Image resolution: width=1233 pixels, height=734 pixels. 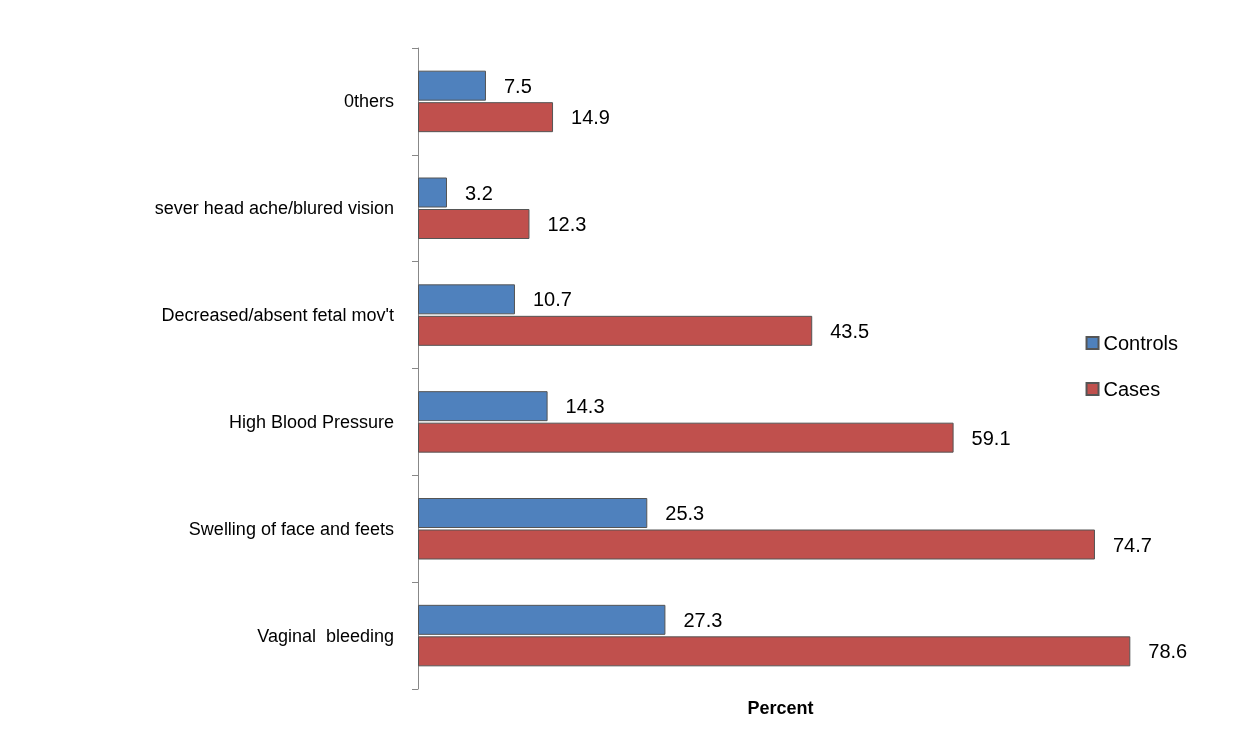 I want to click on legend-label: Controls, so click(x=1141, y=343).